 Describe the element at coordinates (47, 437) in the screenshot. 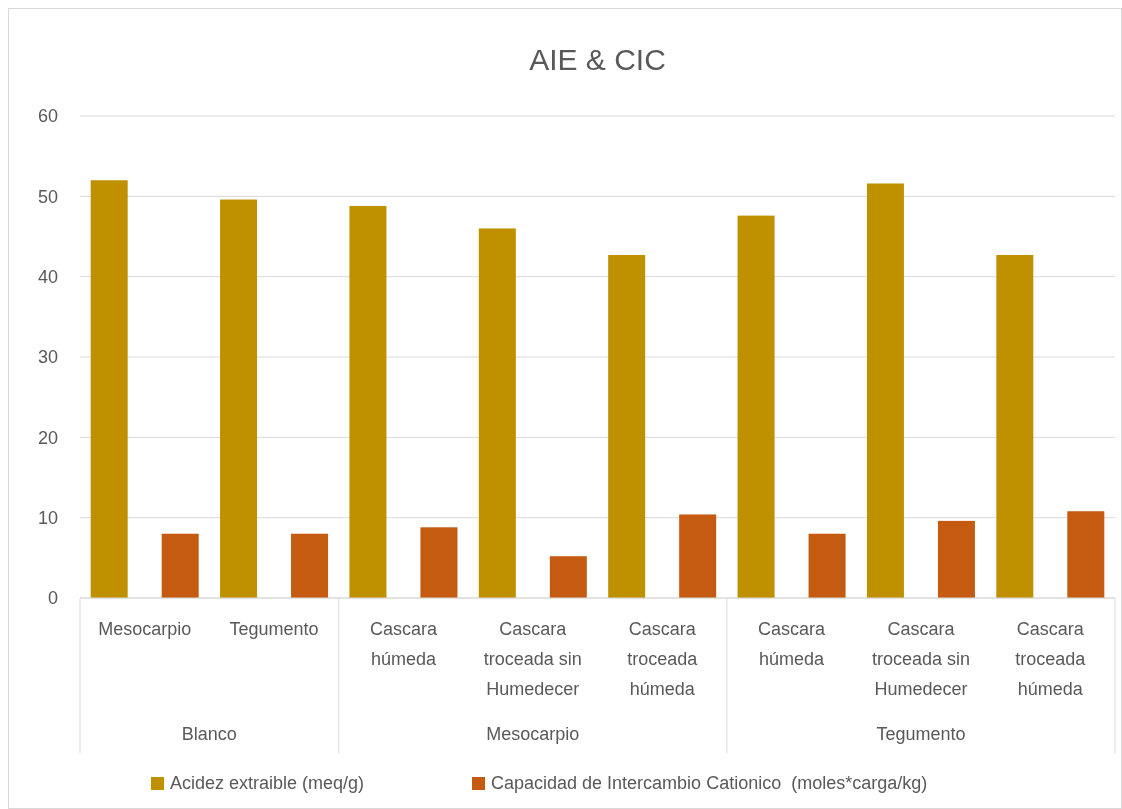

I see `y-tick-label: 20` at that location.